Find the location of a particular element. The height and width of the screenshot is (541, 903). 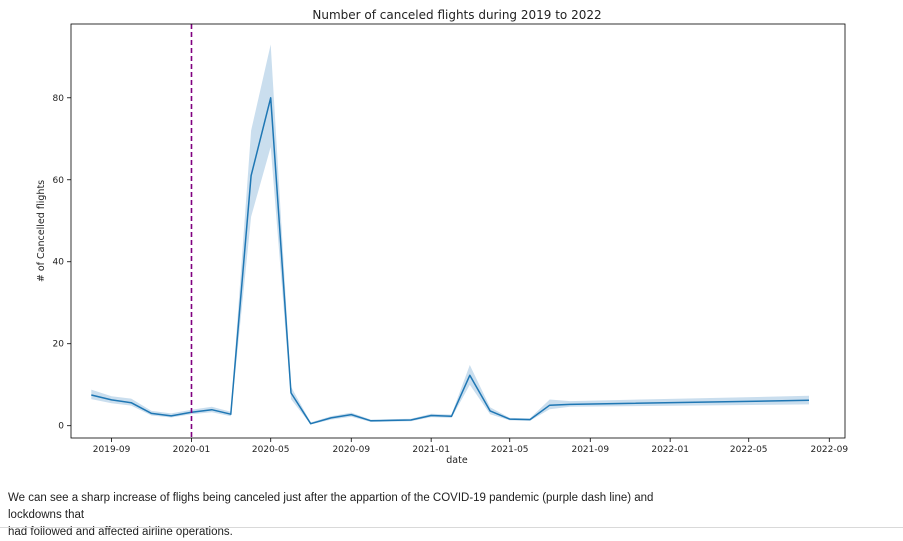

x-tick-label: 2021-05 is located at coordinates (510, 450).